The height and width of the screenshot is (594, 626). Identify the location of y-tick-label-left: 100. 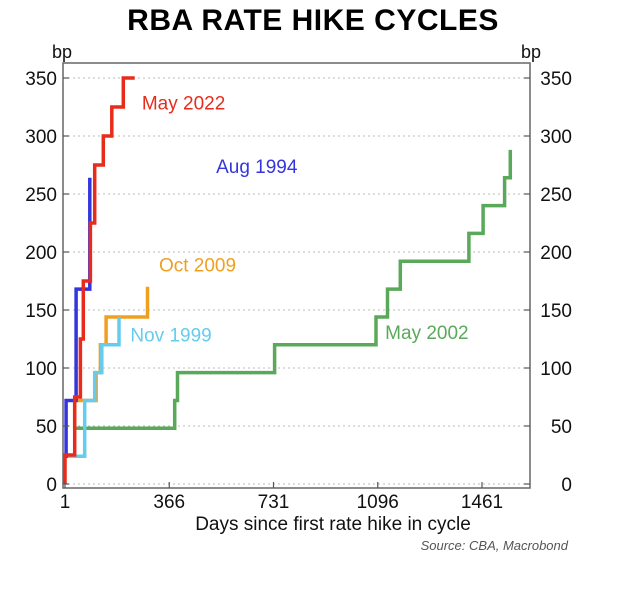
(41, 369).